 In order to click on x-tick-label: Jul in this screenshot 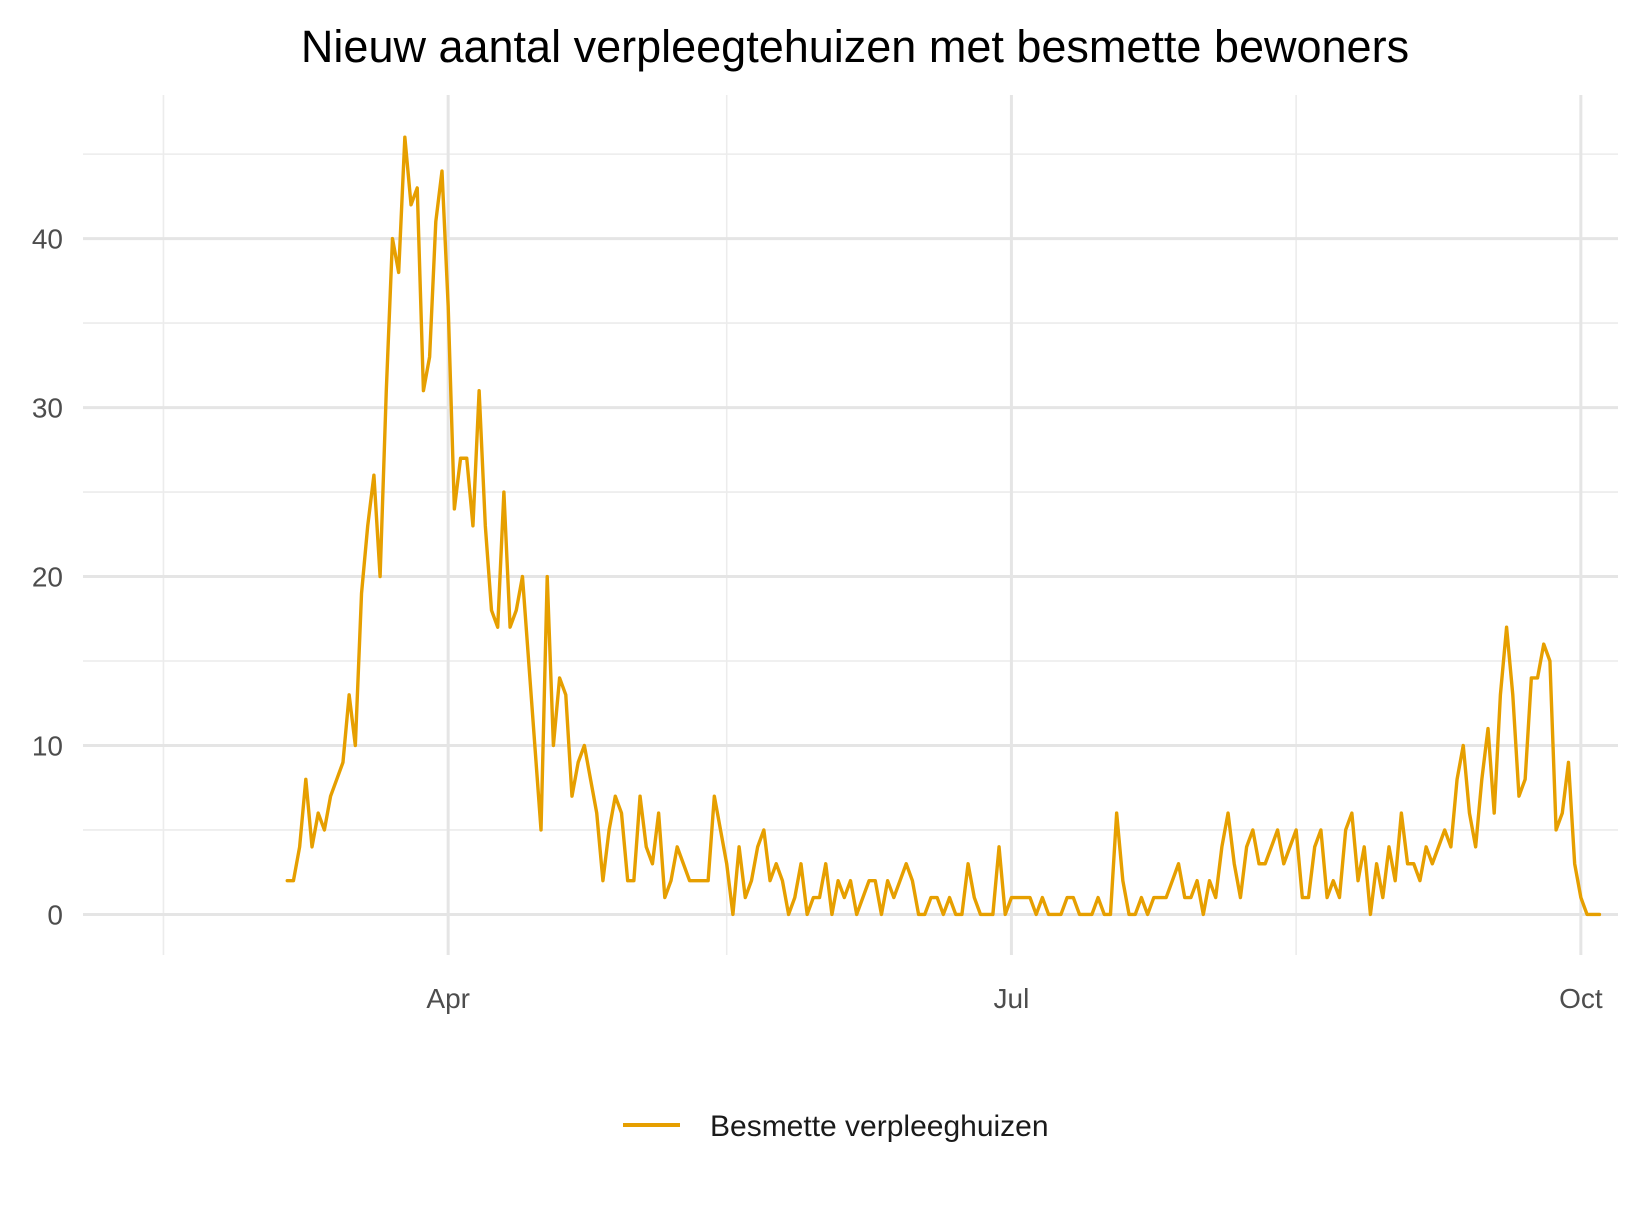, I will do `click(1012, 998)`.